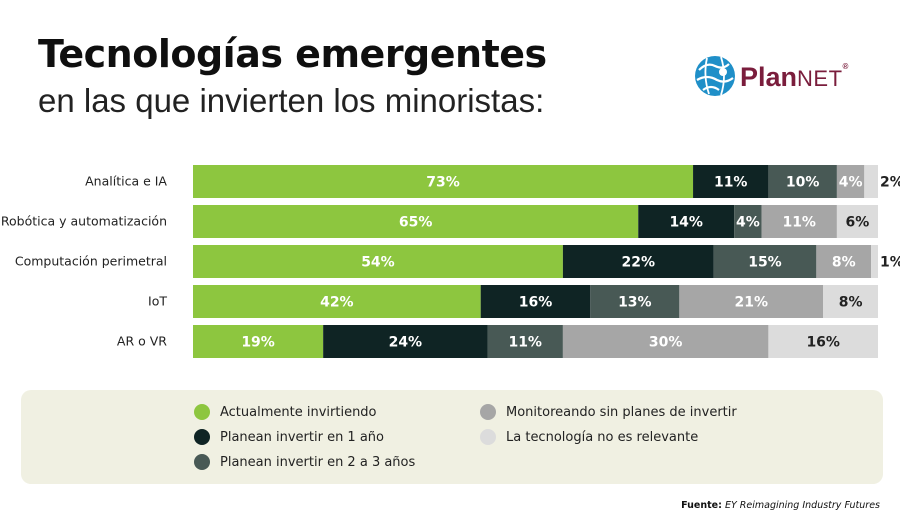  I want to click on globe-icon, so click(715, 76).